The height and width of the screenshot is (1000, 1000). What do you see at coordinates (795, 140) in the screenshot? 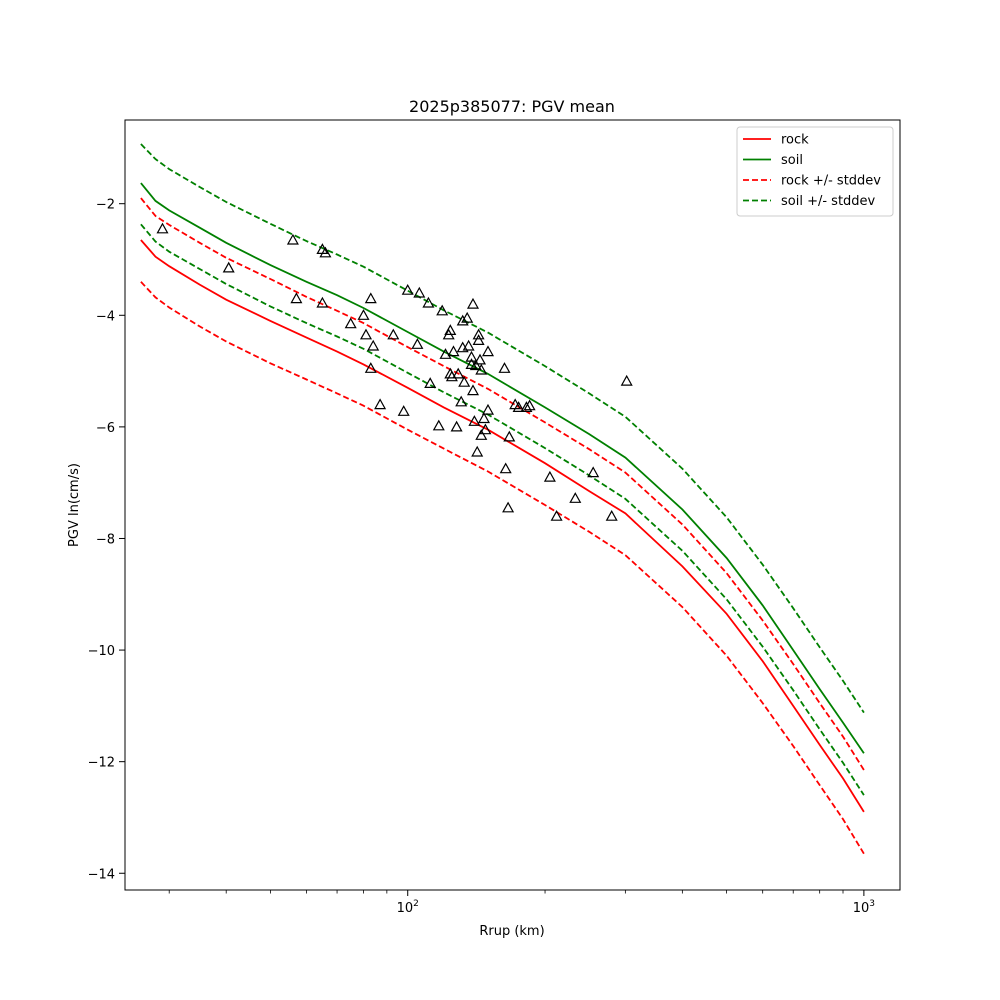
I see `legend-label-0: rock` at bounding box center [795, 140].